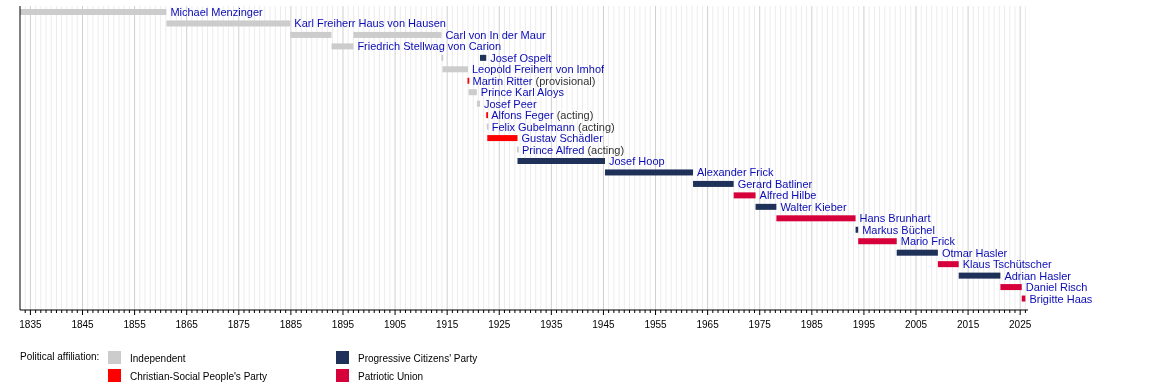  I want to click on x-tick-label: 1865, so click(187, 324).